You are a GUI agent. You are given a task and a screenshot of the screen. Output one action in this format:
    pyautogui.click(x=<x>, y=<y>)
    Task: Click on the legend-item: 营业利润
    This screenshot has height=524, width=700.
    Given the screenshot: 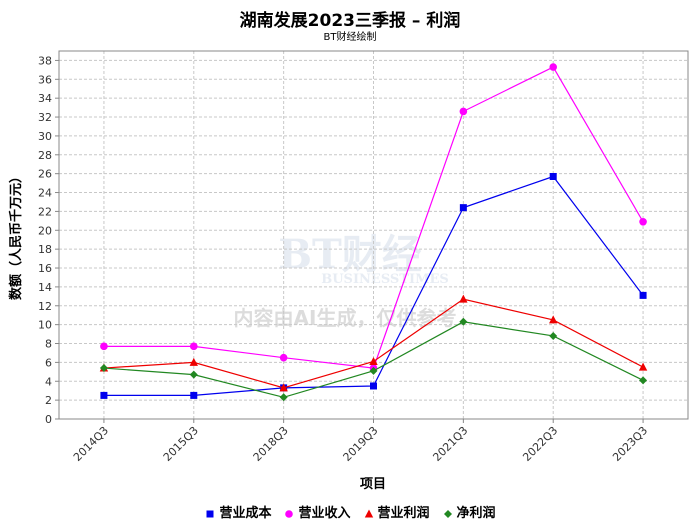 What is the action you would take?
    pyautogui.click(x=396, y=511)
    